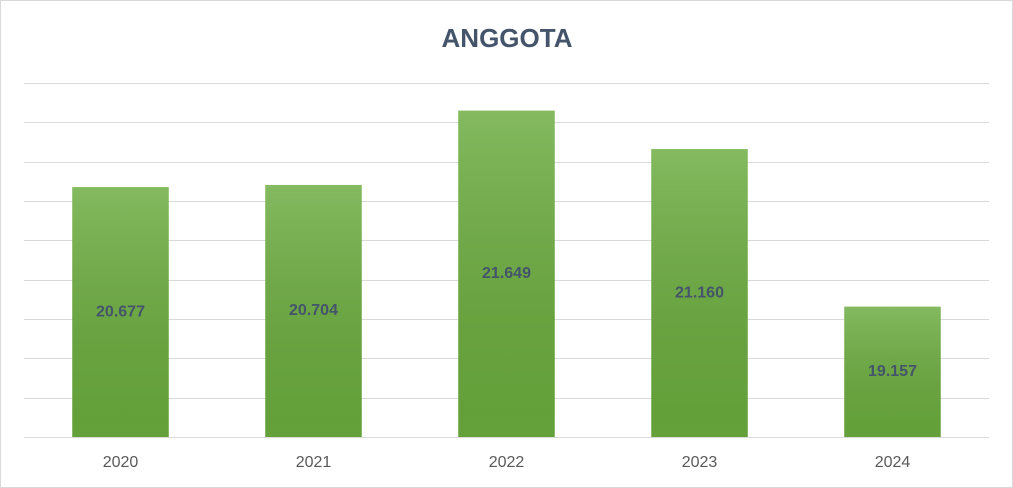  I want to click on data-label: 21.649, so click(506, 273).